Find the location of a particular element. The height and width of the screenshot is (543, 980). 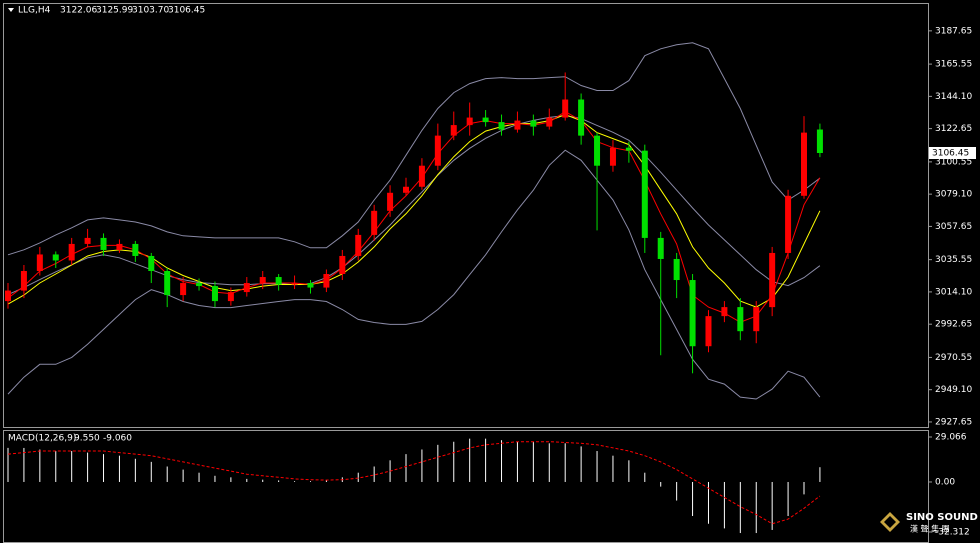

y-tick-label: 3165.55 is located at coordinates (953, 65).